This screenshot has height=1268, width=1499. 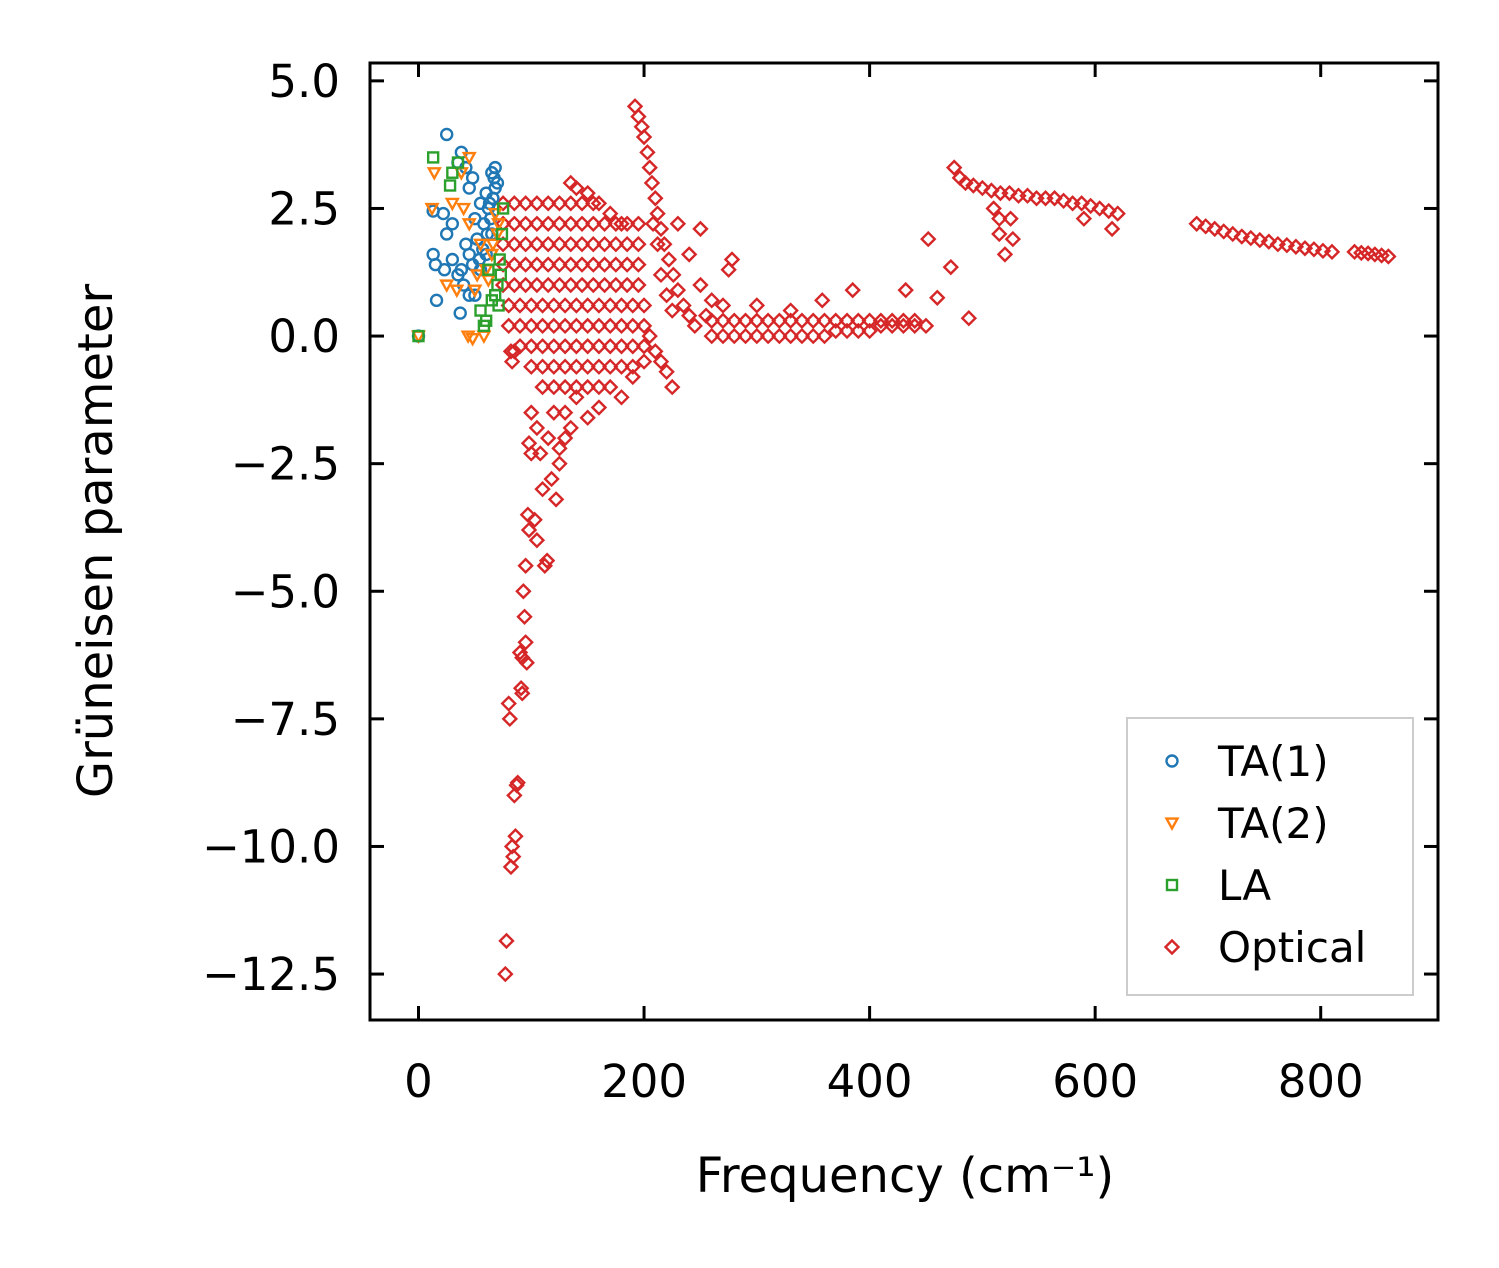 What do you see at coordinates (304, 81) in the screenshot?
I see `y-tick-label: 5.0` at bounding box center [304, 81].